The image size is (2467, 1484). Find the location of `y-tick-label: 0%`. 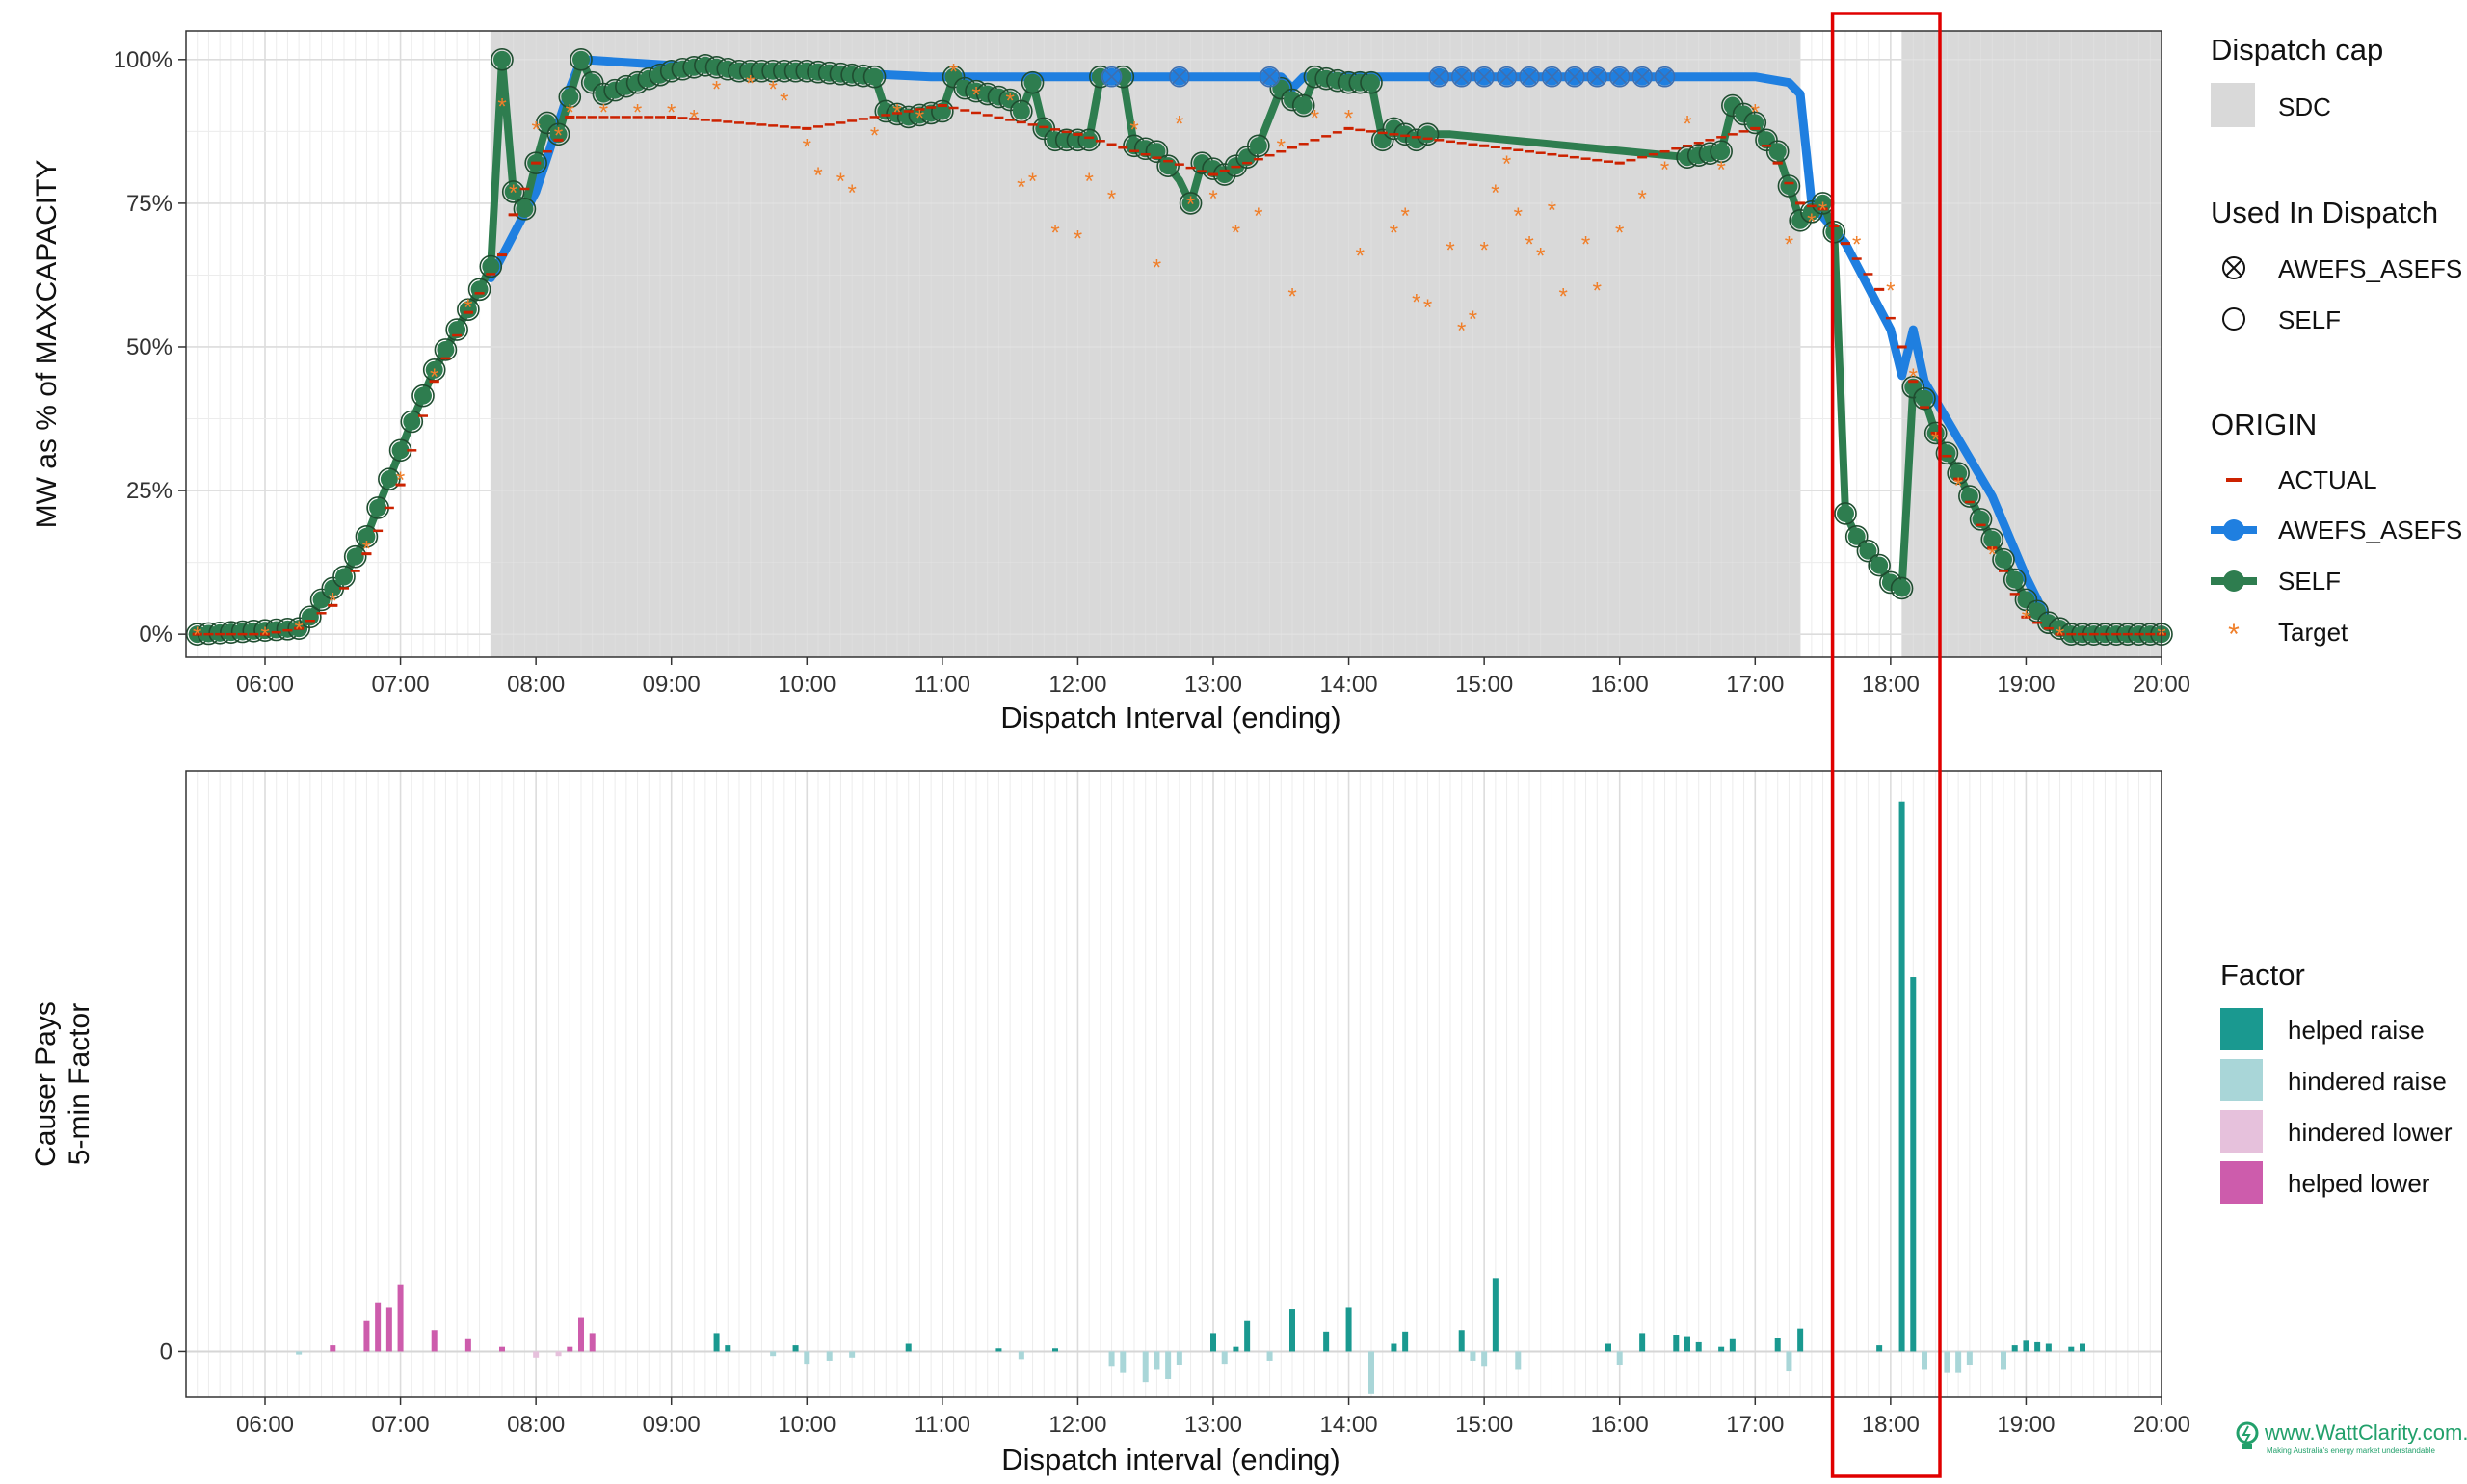

y-tick-label: 0% is located at coordinates (155, 635).